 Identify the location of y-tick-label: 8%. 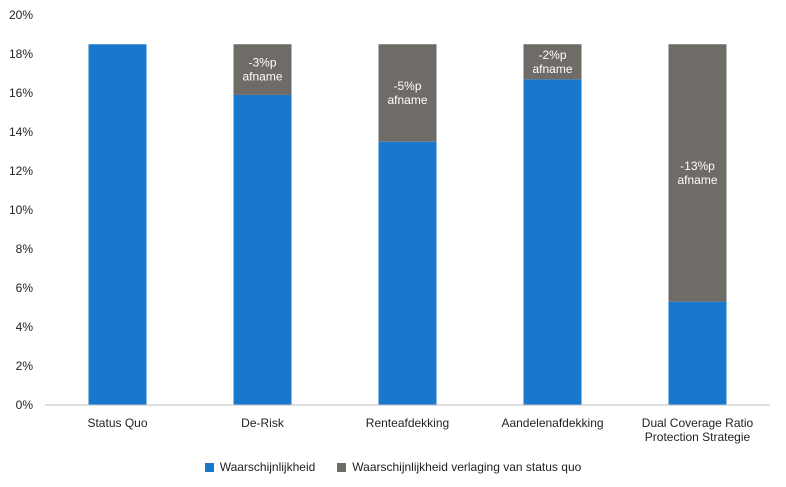
(25, 249).